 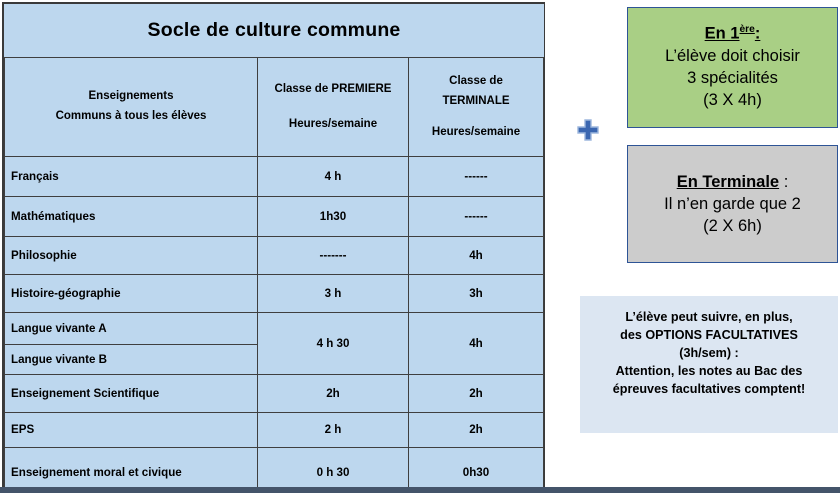 What do you see at coordinates (709, 317) in the screenshot?
I see `panel-options-line1: L’élève peut suivre, en plus,` at bounding box center [709, 317].